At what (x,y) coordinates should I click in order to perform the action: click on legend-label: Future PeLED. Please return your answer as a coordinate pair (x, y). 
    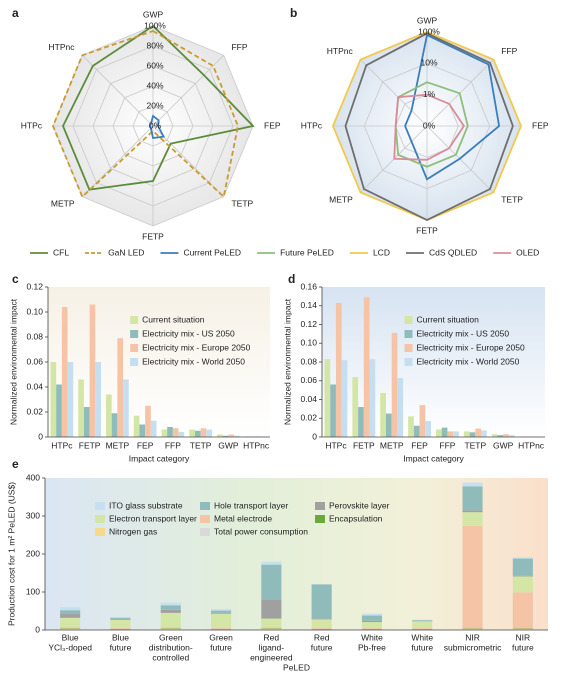
    Looking at the image, I should click on (307, 252).